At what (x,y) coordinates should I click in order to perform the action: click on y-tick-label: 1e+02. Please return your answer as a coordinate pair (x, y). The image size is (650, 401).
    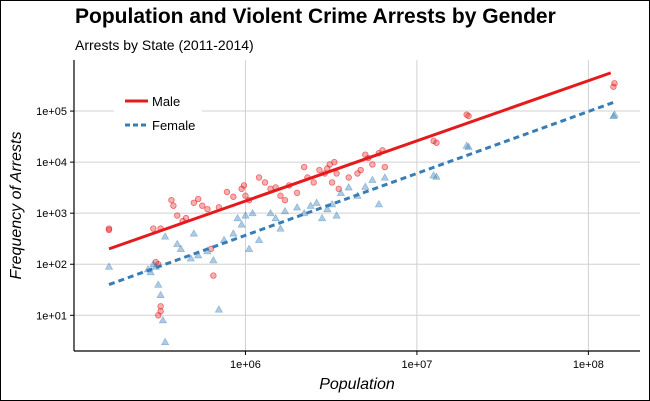
    Looking at the image, I should click on (51, 265).